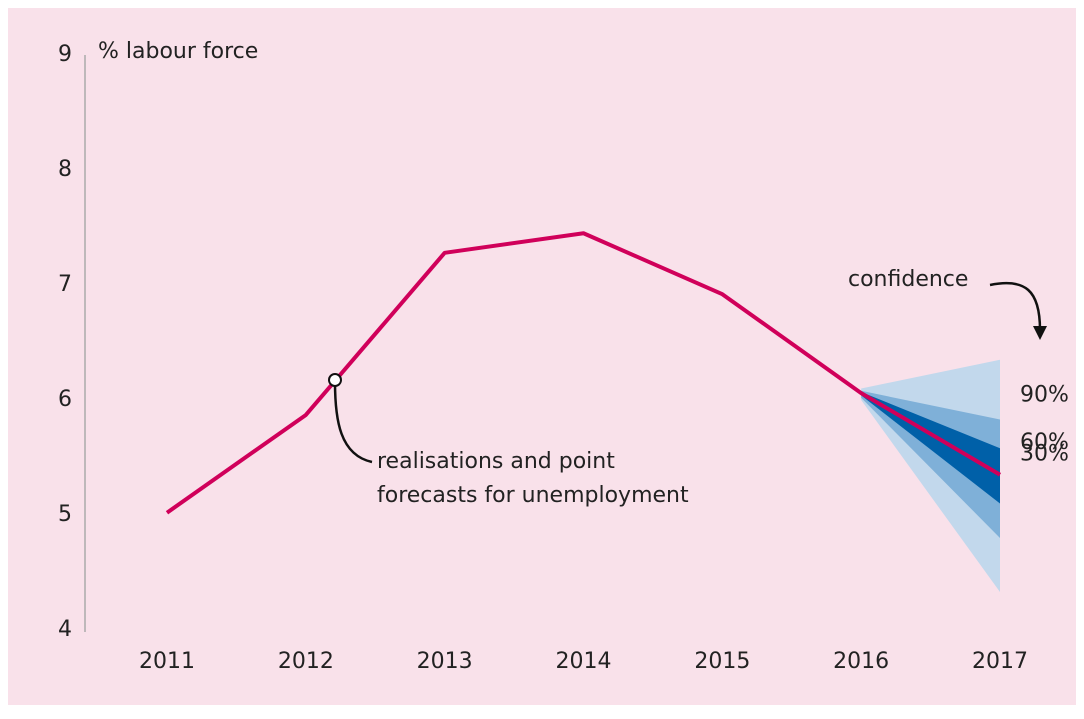  Describe the element at coordinates (178, 51) in the screenshot. I see `y-axis-label: % labour force` at that location.